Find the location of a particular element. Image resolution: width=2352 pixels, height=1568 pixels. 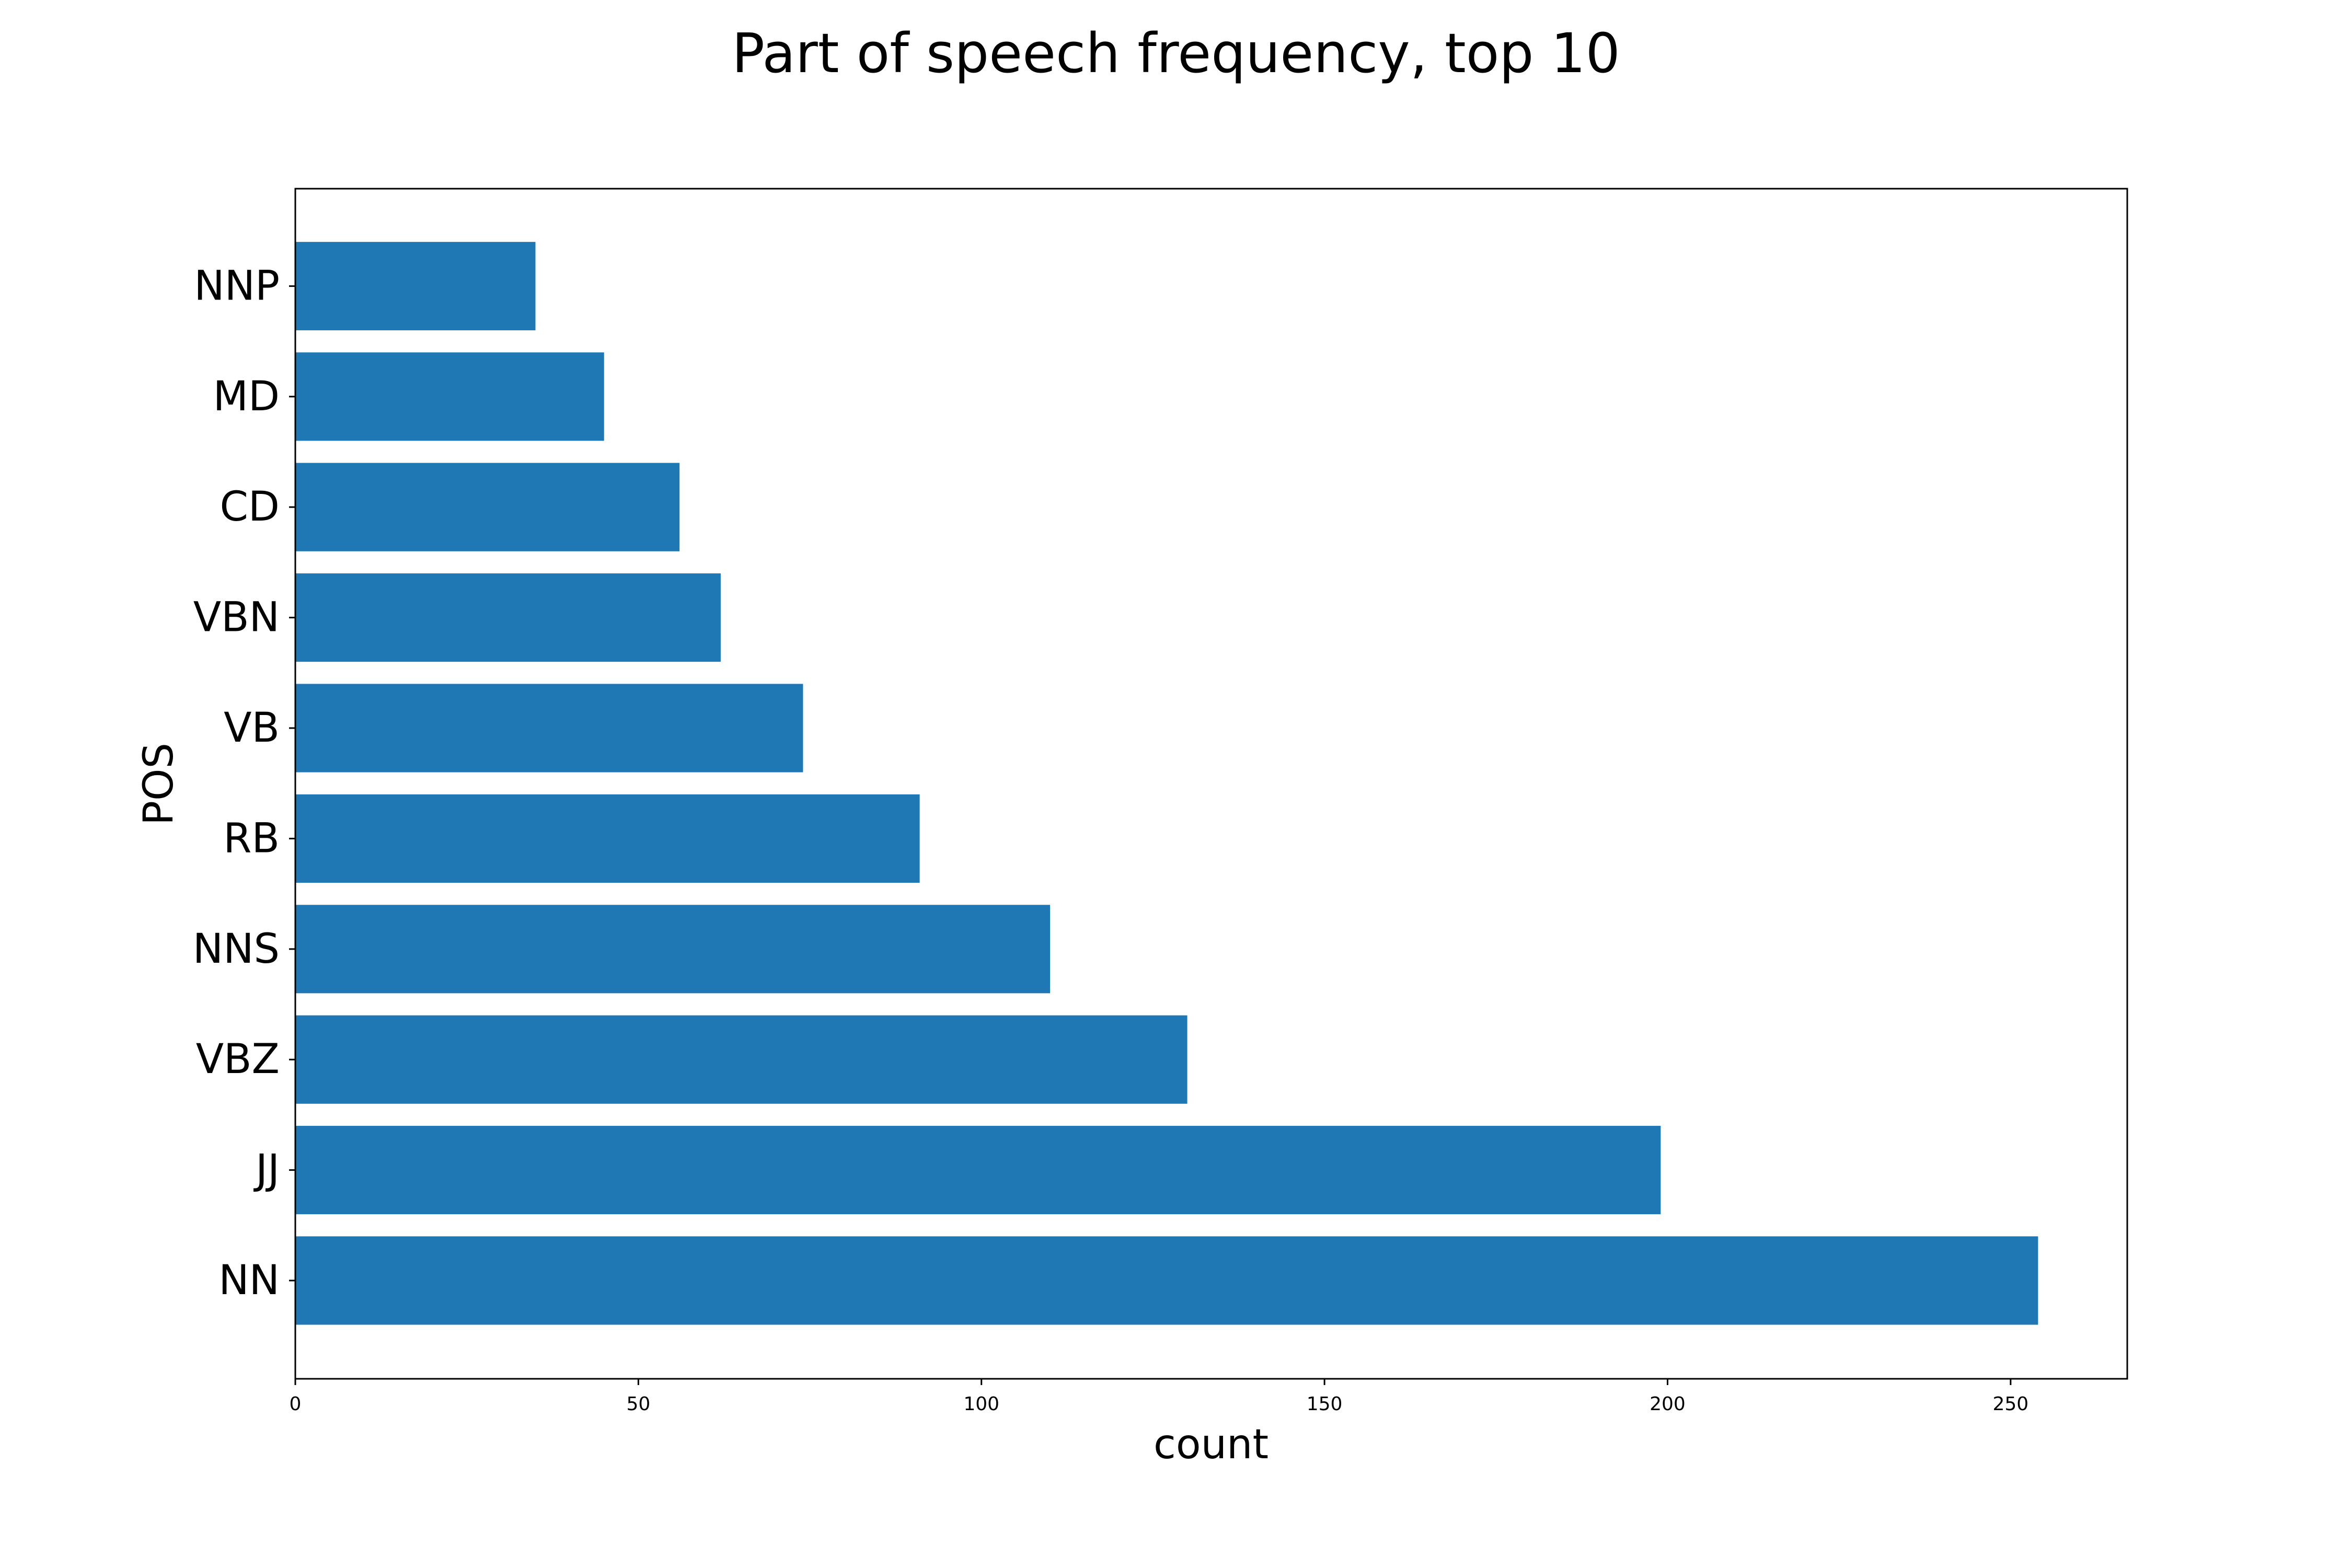

y-tick-label-cd: CD is located at coordinates (250, 507).